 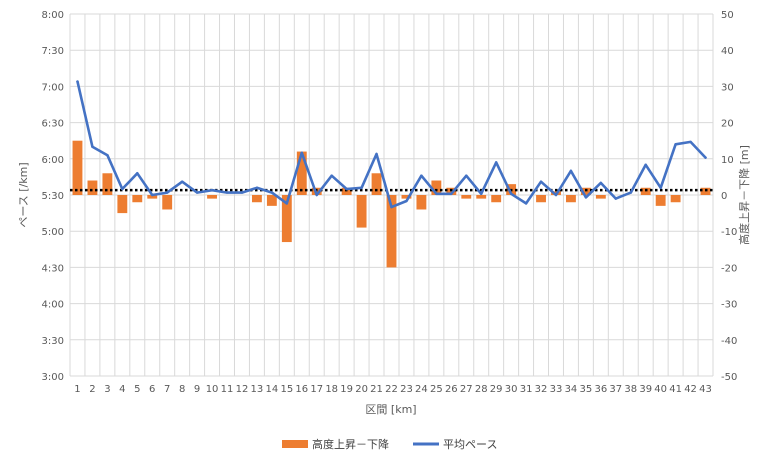 What do you see at coordinates (675, 389) in the screenshot?
I see `x-tick-label: 41` at bounding box center [675, 389].